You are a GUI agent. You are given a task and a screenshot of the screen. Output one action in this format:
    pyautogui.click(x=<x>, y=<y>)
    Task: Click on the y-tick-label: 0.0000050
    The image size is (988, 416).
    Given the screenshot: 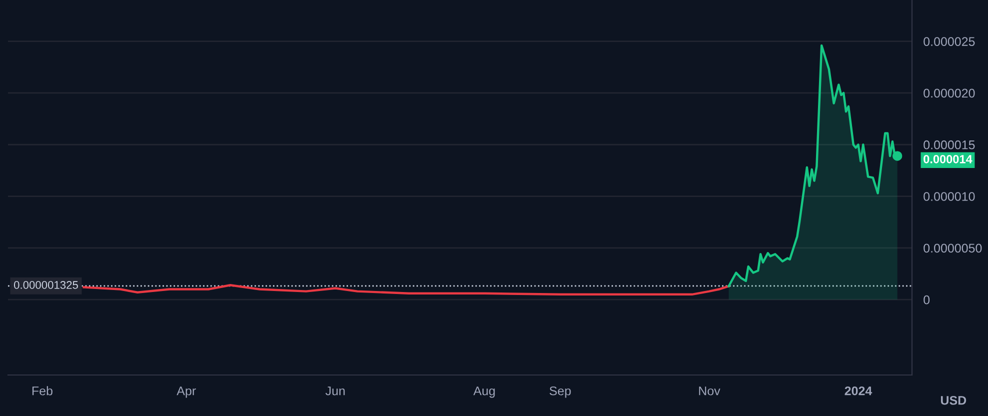 What is the action you would take?
    pyautogui.click(x=953, y=248)
    